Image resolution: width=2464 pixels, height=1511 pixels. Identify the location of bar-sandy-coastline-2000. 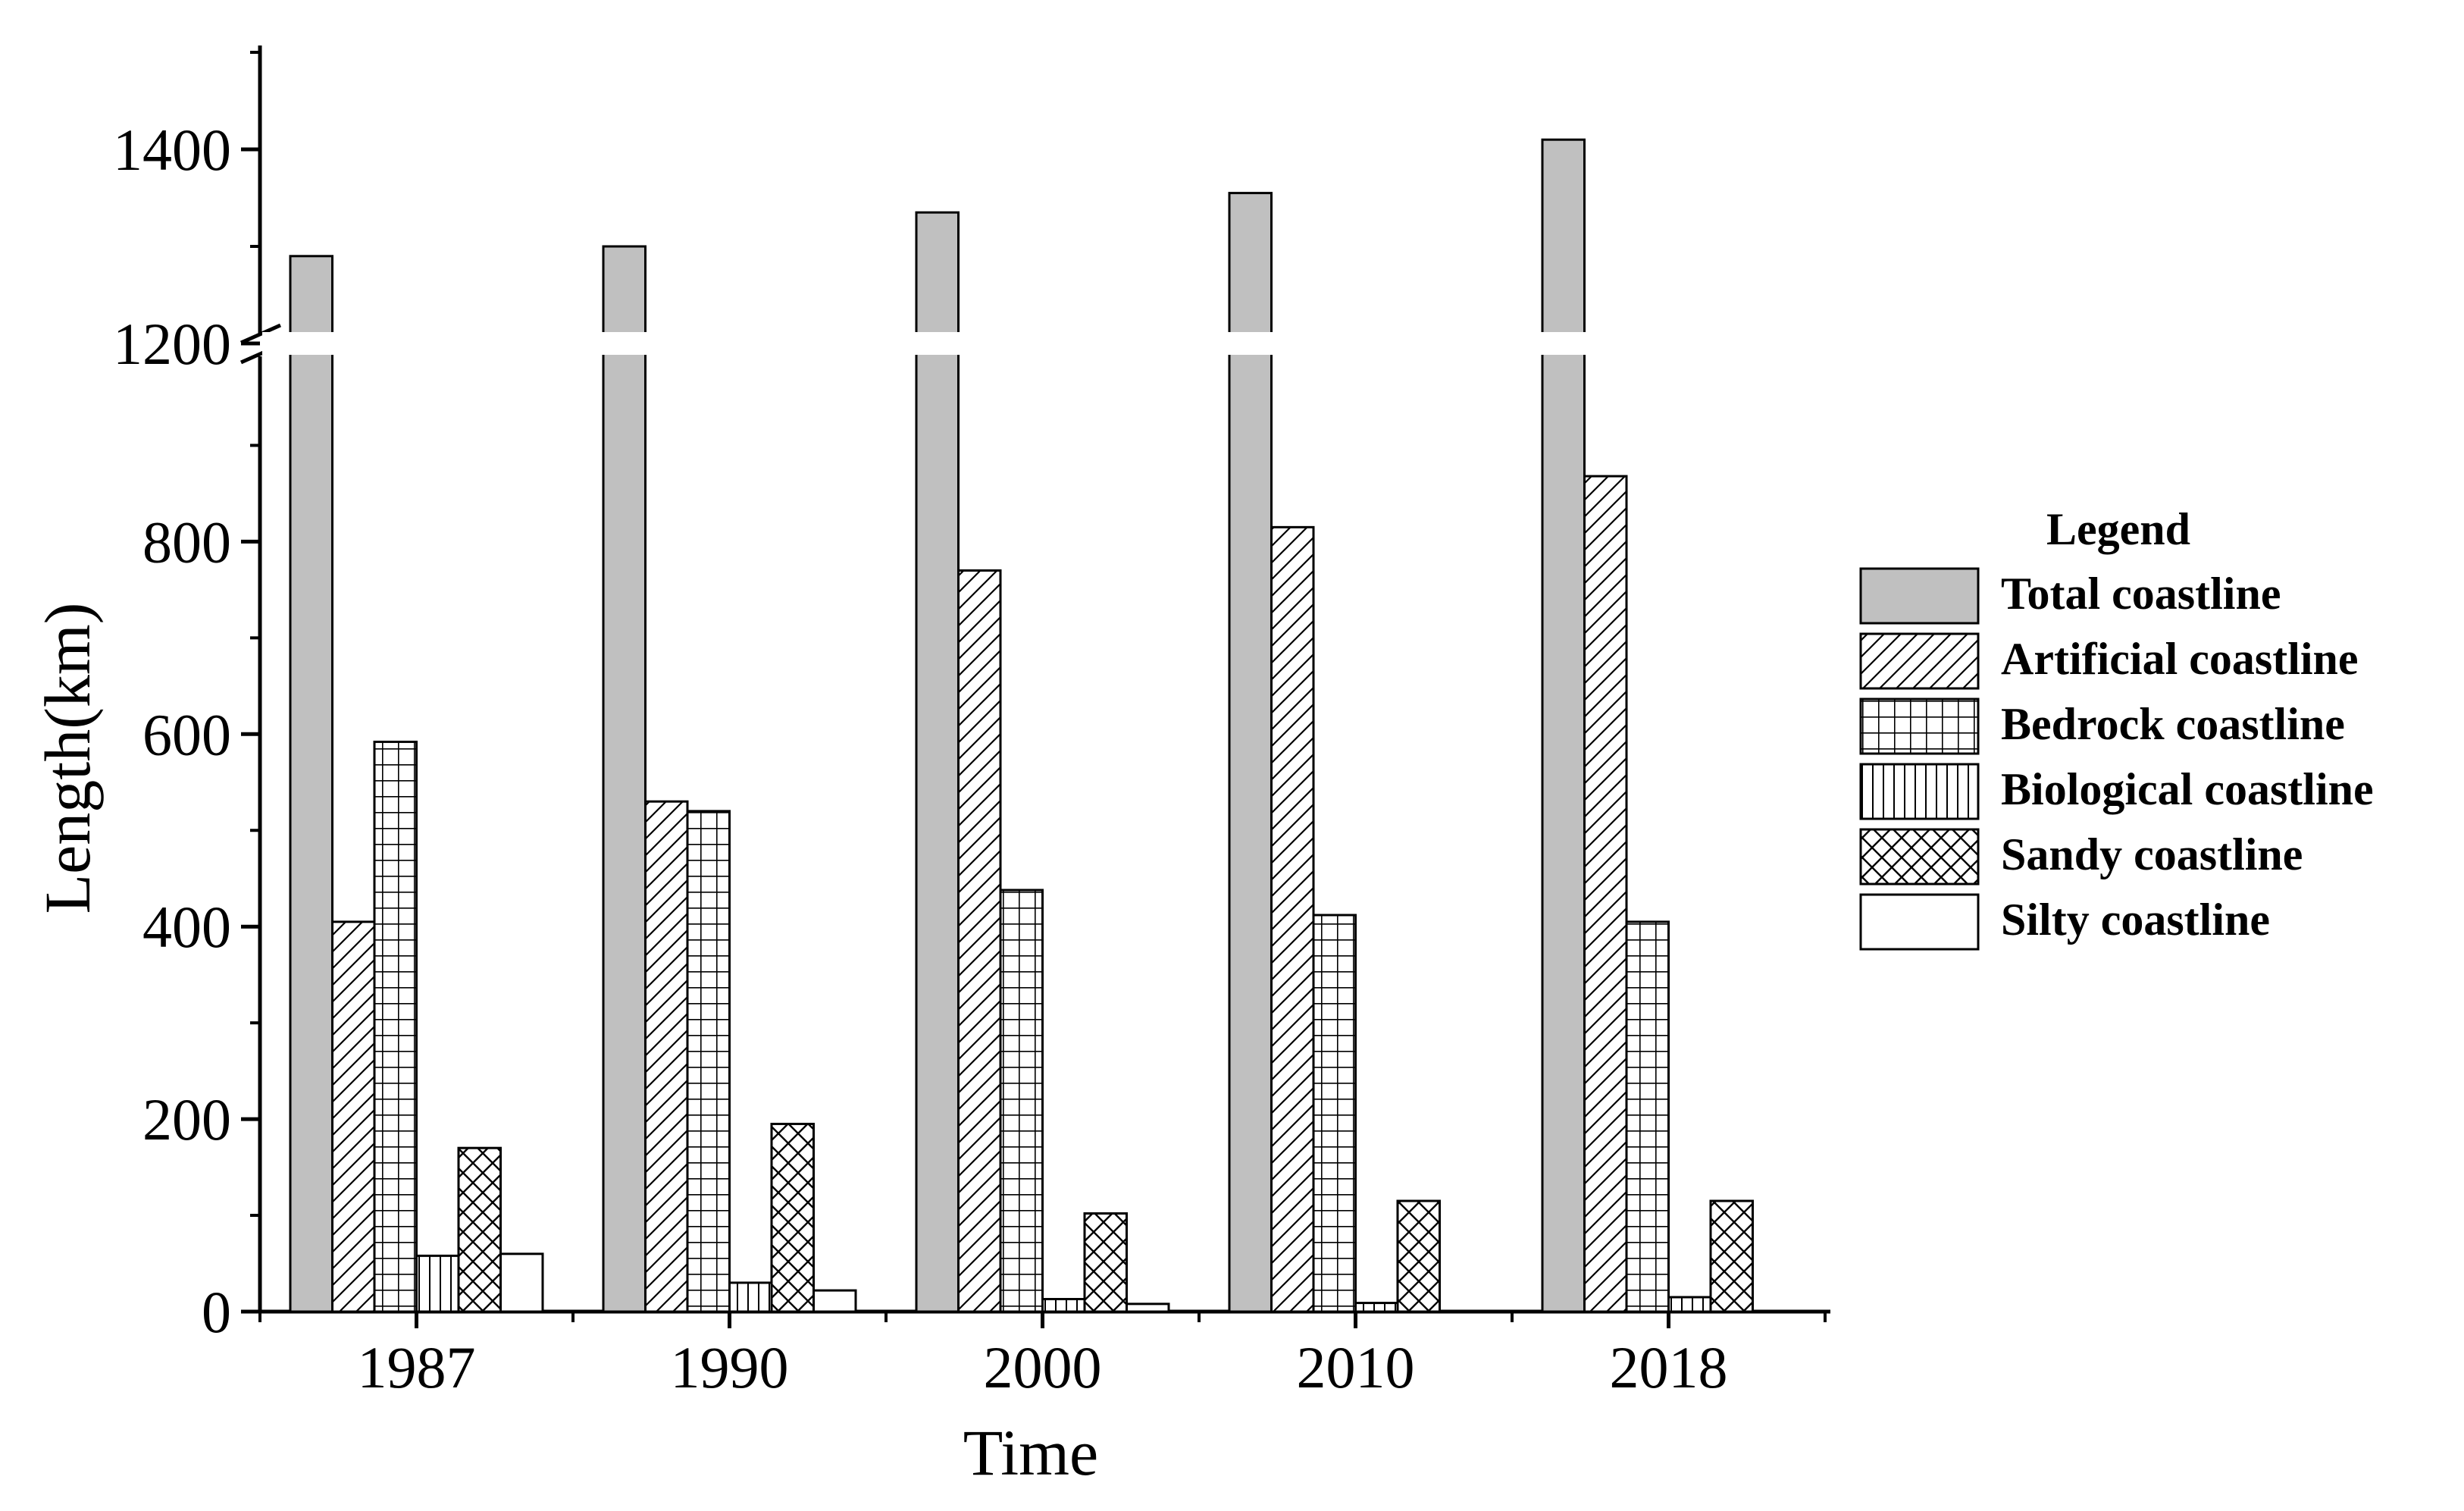
(1105, 1262).